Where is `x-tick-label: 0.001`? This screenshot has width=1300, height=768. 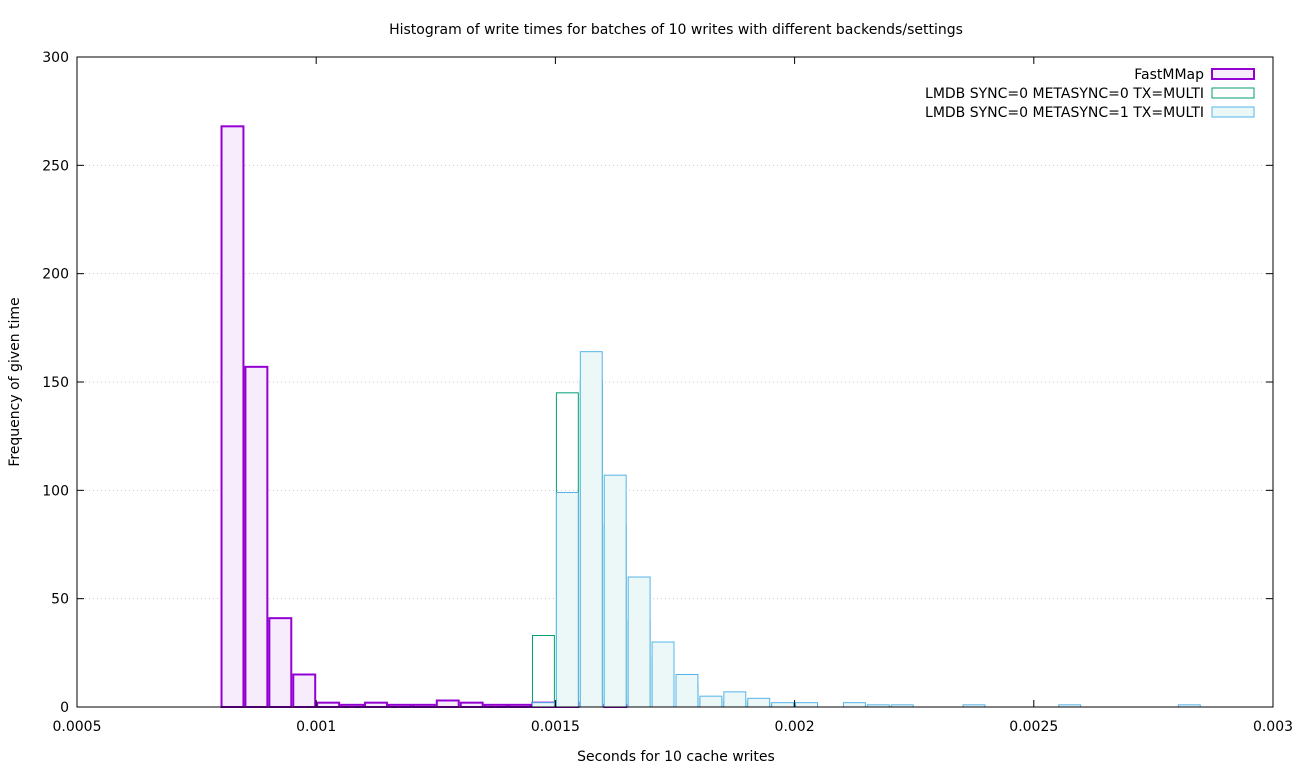 x-tick-label: 0.001 is located at coordinates (316, 727).